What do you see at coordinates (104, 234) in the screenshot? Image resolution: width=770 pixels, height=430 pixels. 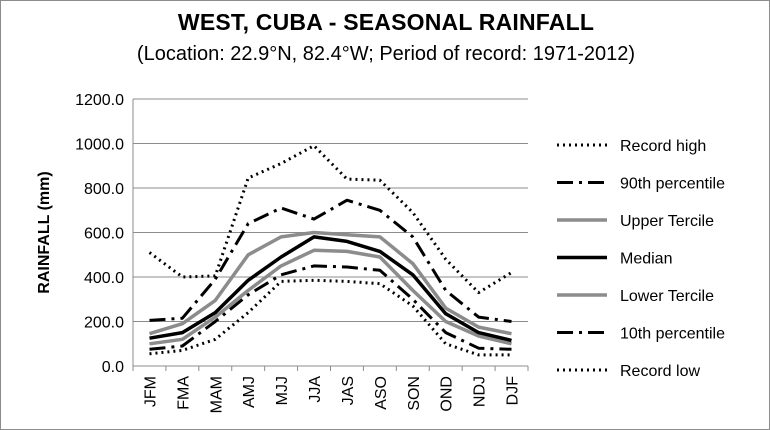 I see `y-tick-label: 600.0` at bounding box center [104, 234].